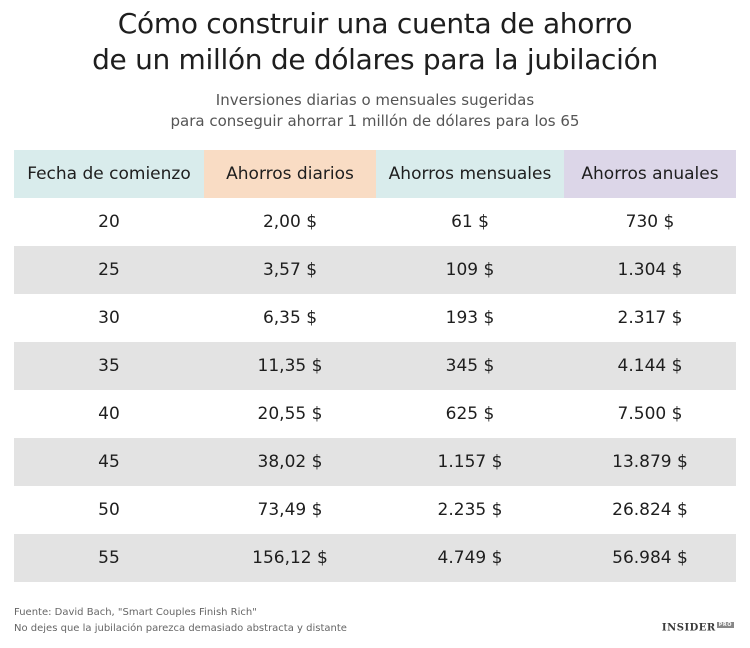 This screenshot has width=750, height=648. Describe the element at coordinates (650, 366) in the screenshot. I see `annual-savings-cell: 4.144 $` at that location.